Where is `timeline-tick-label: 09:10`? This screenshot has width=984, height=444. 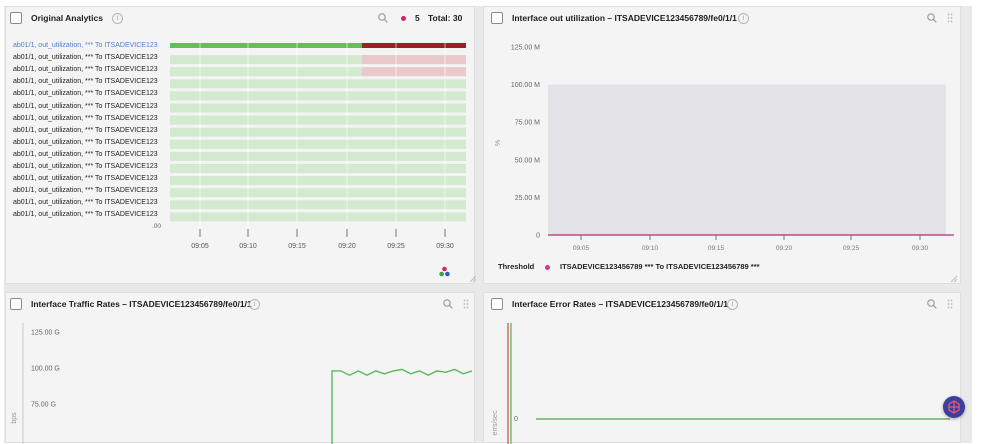 timeline-tick-label: 09:10 is located at coordinates (248, 246).